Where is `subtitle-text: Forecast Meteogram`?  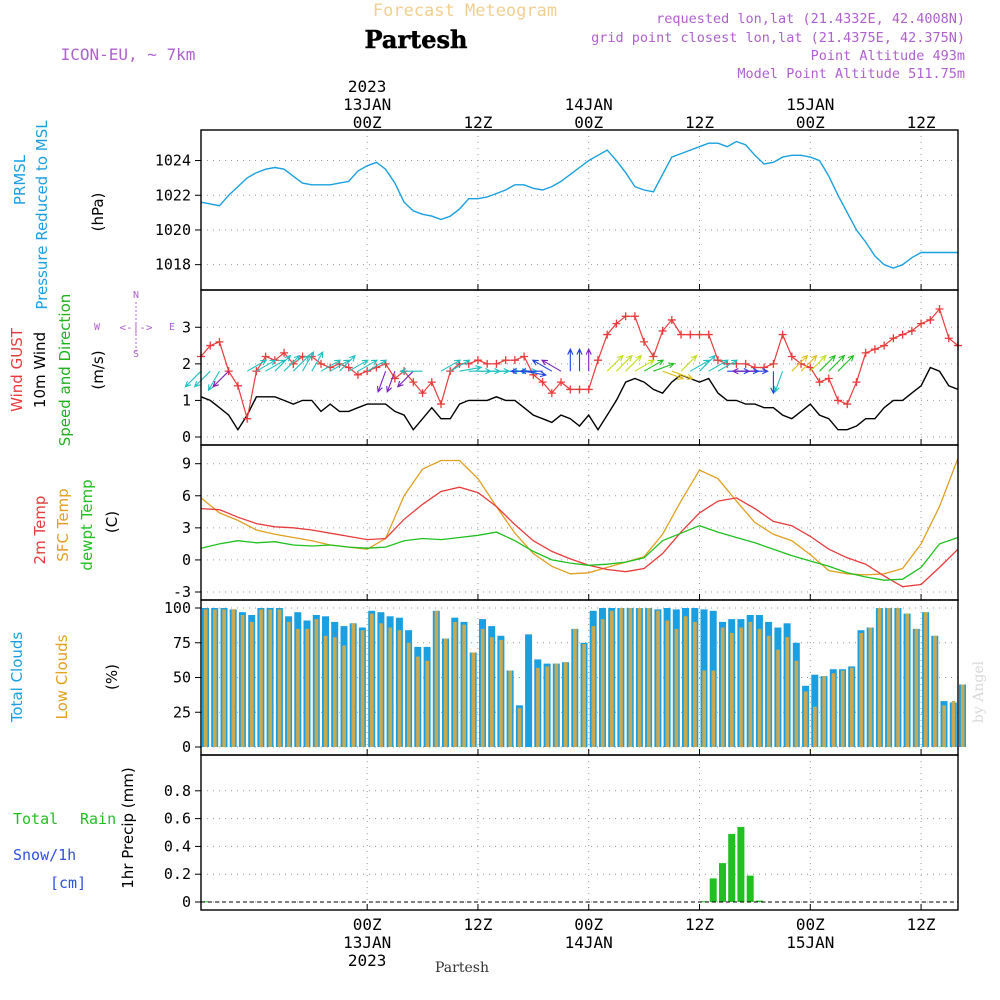
subtitle-text: Forecast Meteogram is located at coordinates (465, 11).